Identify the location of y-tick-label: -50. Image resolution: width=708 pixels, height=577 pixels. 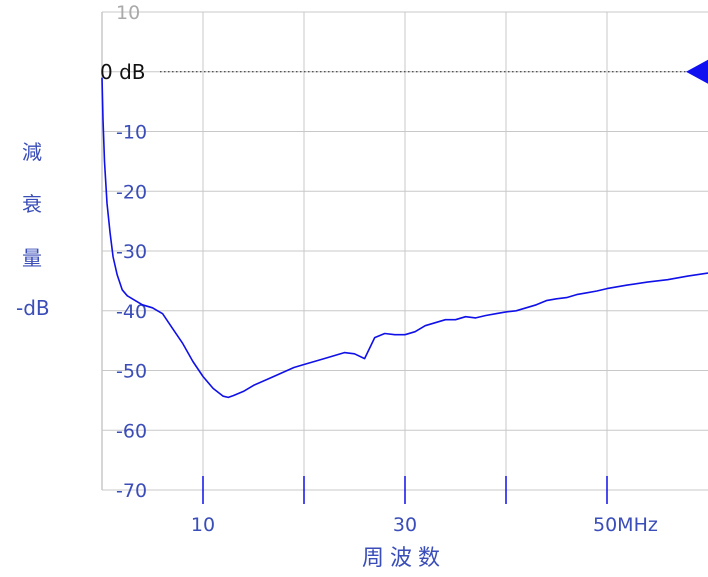
(131, 372).